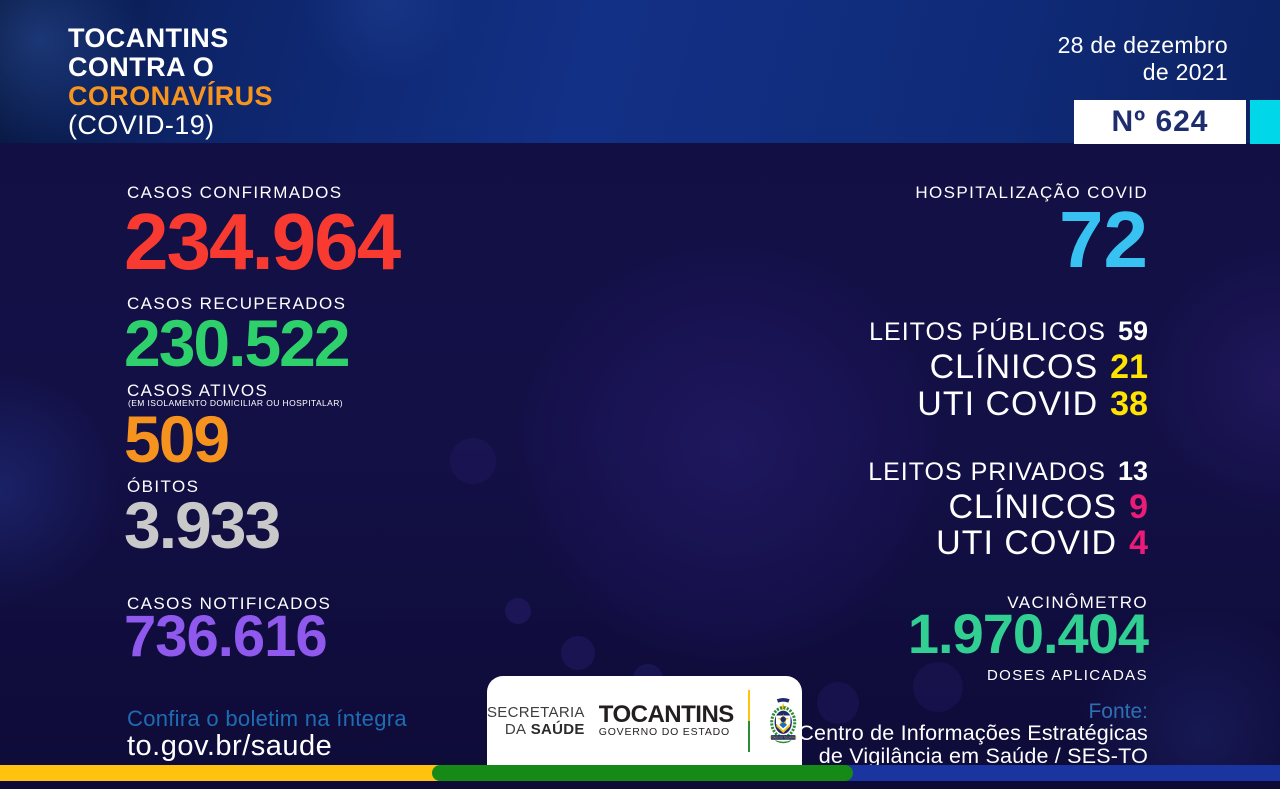 The height and width of the screenshot is (789, 1280). I want to click on recovered-cases-value: 230.522, so click(237, 343).